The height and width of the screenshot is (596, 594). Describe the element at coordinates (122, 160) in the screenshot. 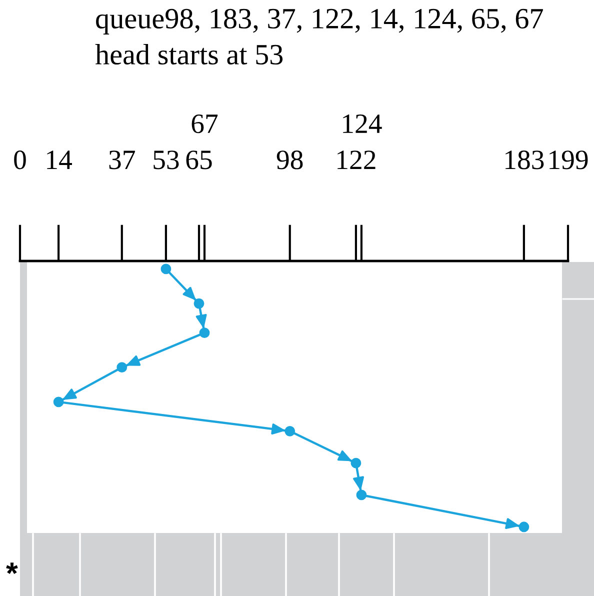

I see `x-tick-label: 37` at that location.